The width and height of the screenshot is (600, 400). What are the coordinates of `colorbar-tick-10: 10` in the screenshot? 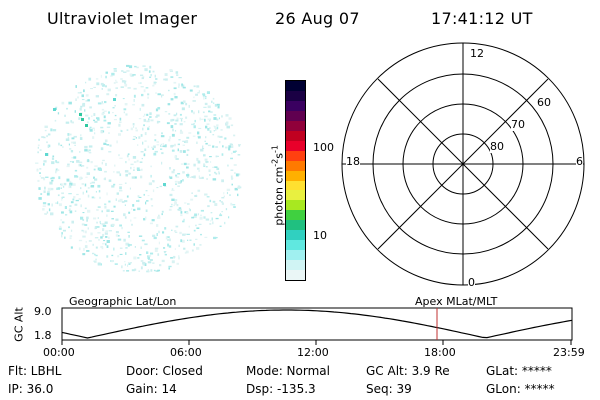 It's located at (320, 235).